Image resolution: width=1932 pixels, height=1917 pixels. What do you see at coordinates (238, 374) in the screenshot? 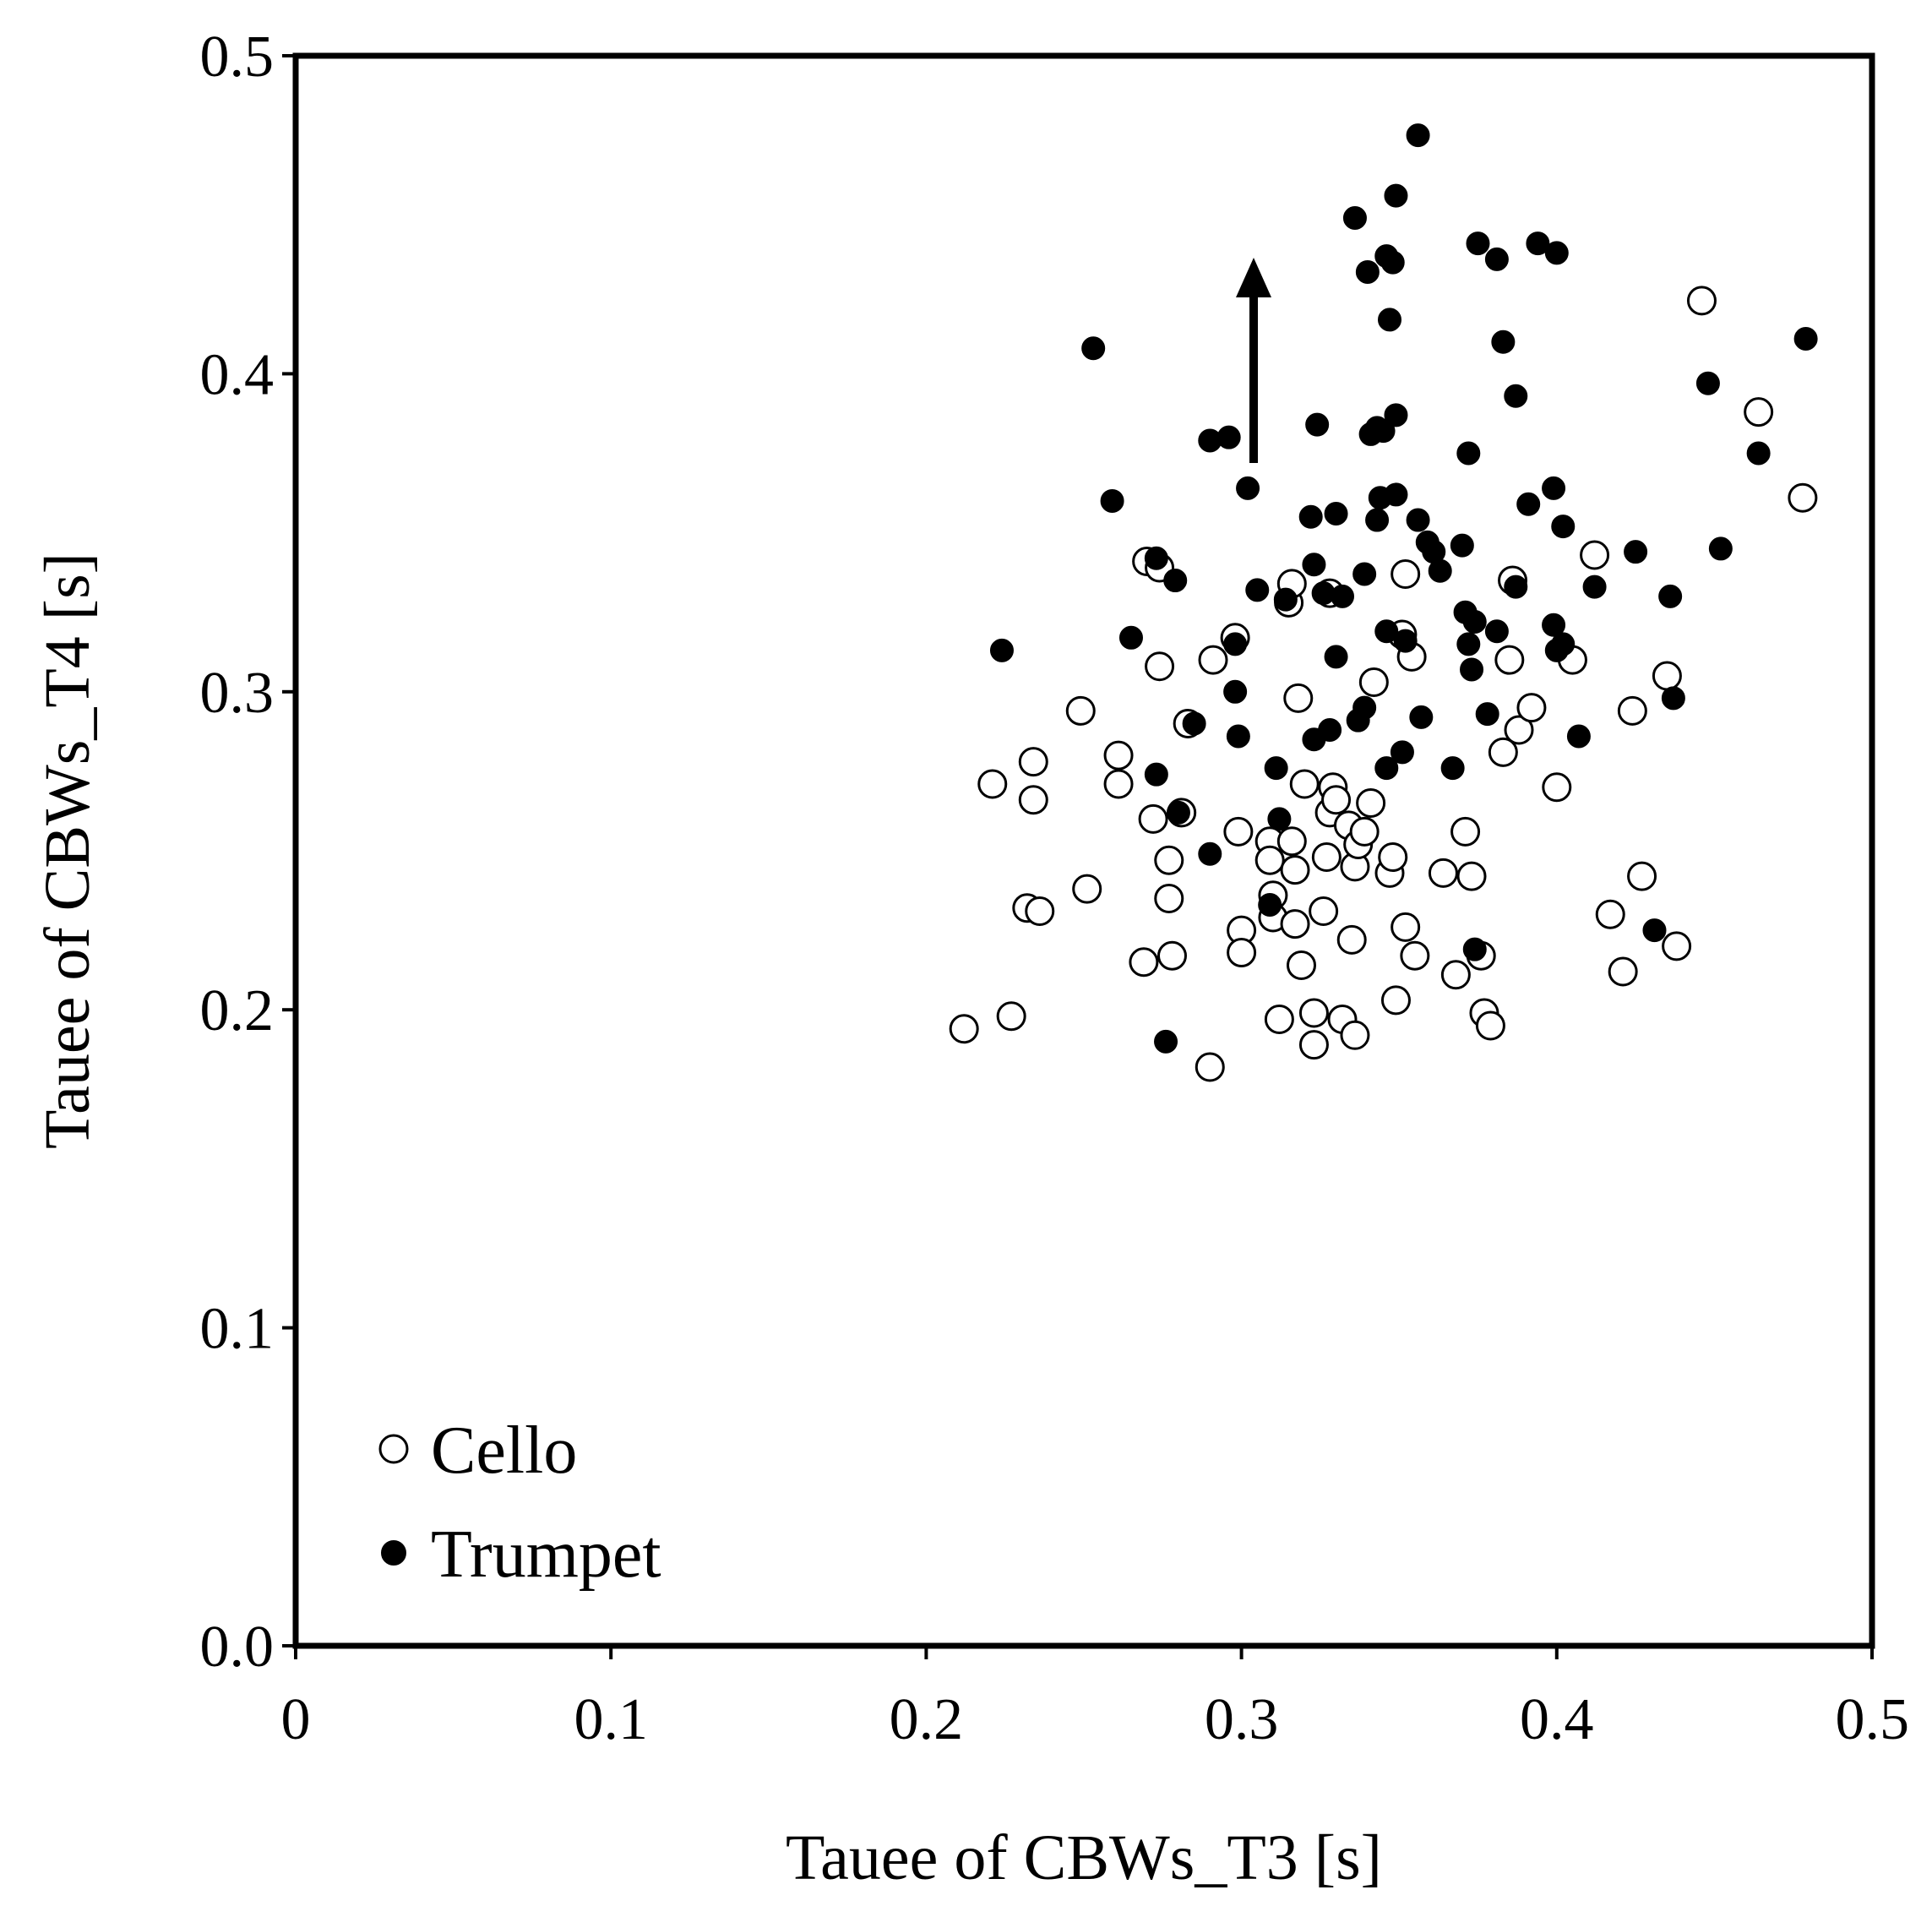
I see `y-tick-label: 0.4` at bounding box center [238, 374].